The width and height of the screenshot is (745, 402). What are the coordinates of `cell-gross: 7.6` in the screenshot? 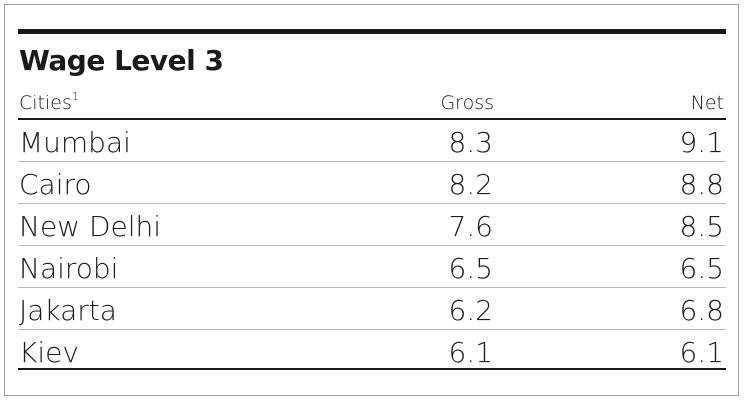 It's located at (470, 226).